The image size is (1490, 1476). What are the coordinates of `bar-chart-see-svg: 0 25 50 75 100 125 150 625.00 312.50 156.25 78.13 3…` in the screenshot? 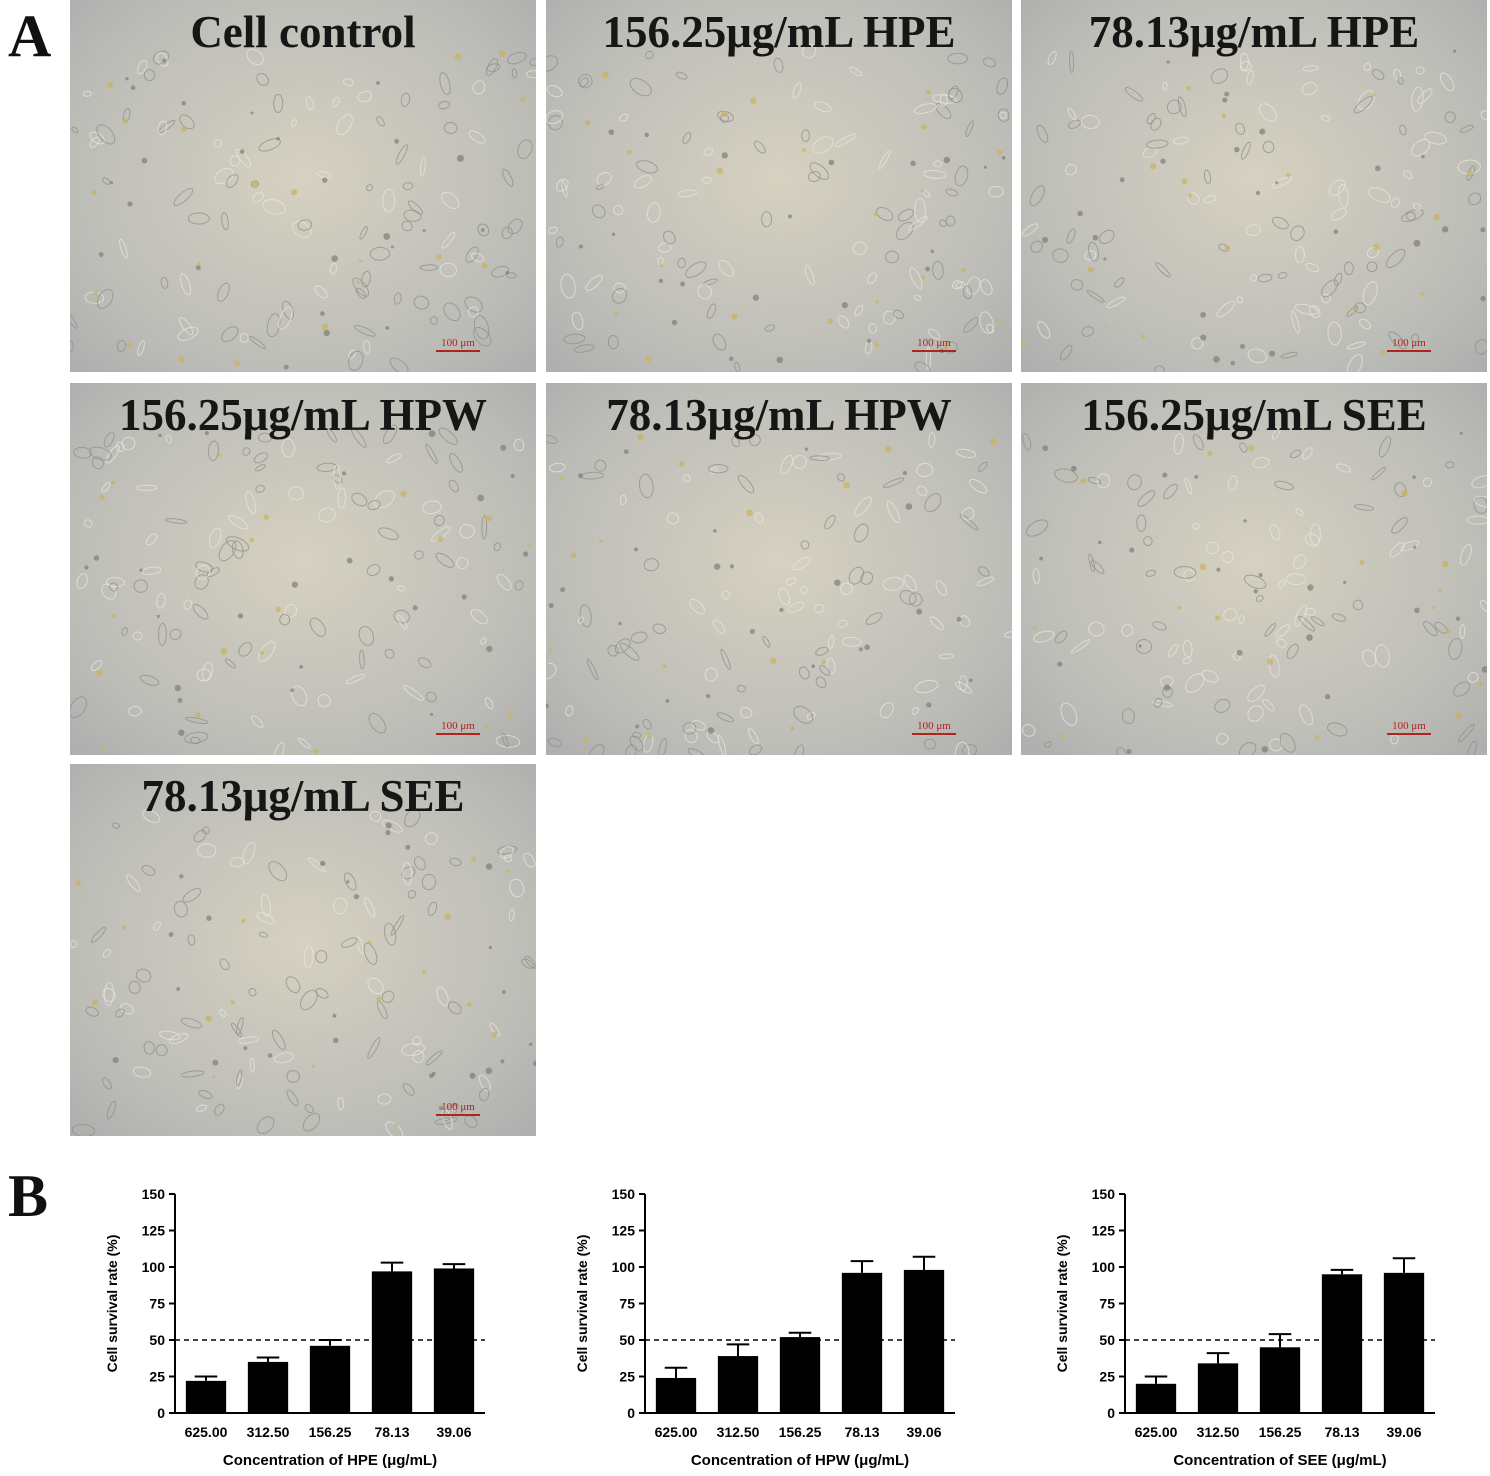 It's located at (1244, 1327).